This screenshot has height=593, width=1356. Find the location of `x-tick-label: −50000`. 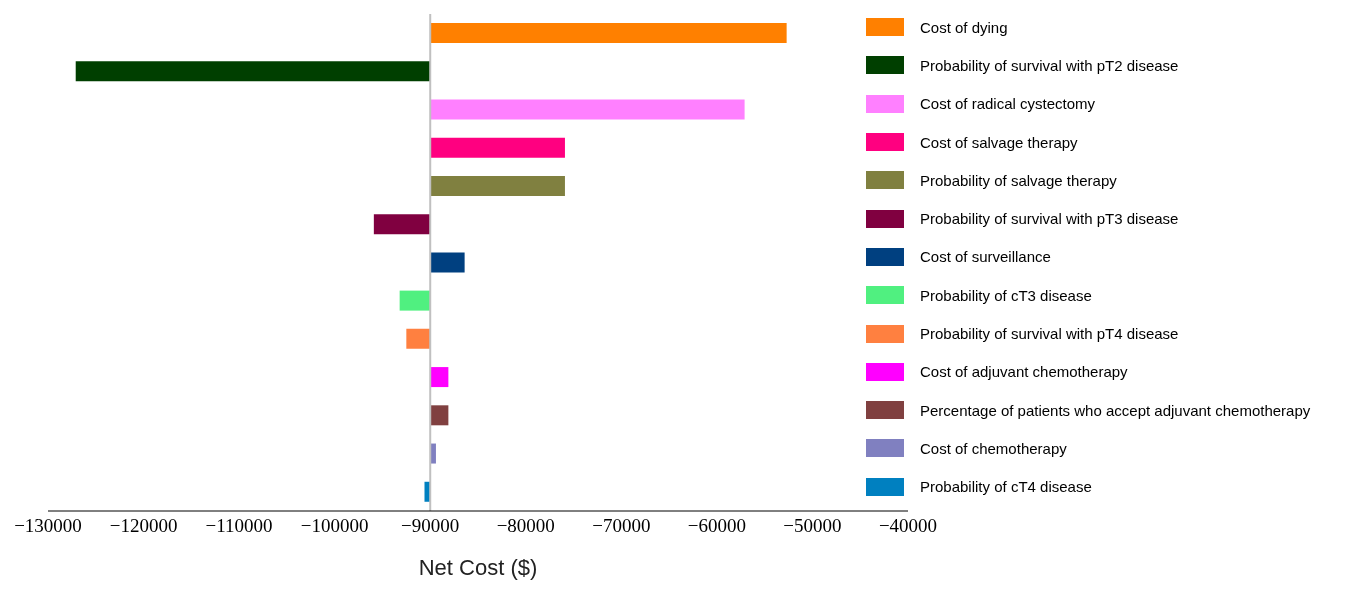

x-tick-label: −50000 is located at coordinates (812, 526).